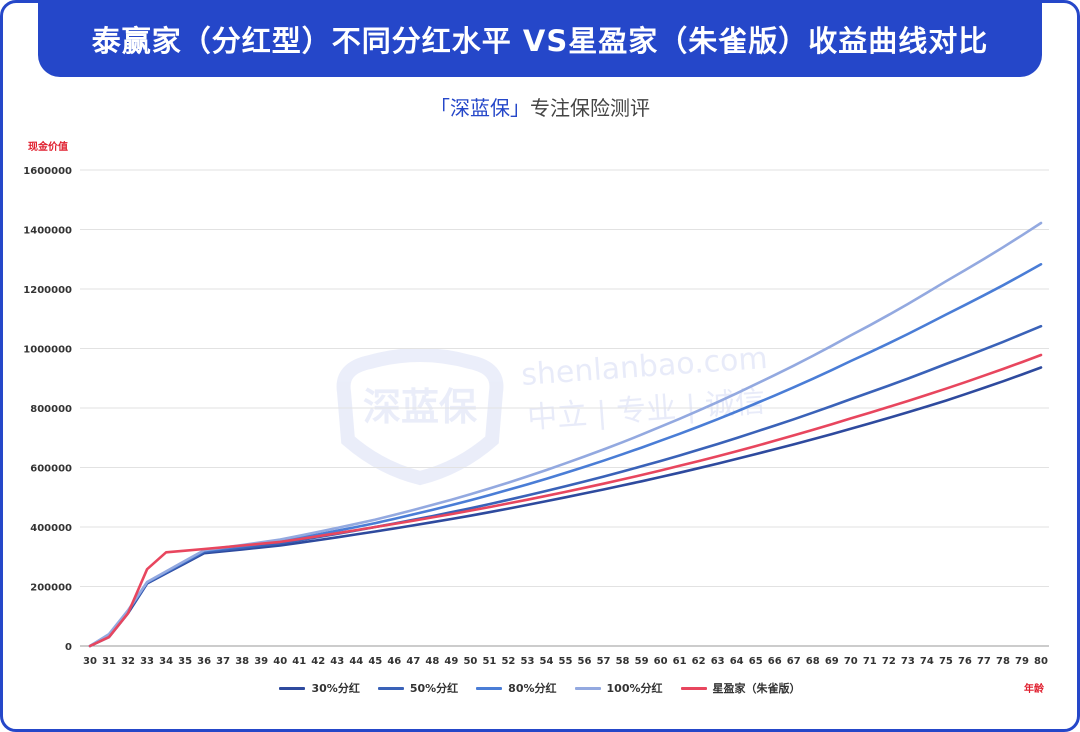 This screenshot has height=732, width=1080. I want to click on x-tick-label: 63, so click(718, 661).